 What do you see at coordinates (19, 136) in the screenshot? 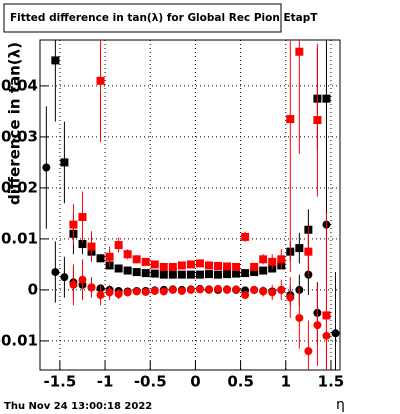
I see `y-tick-label: 0.03` at bounding box center [19, 136].